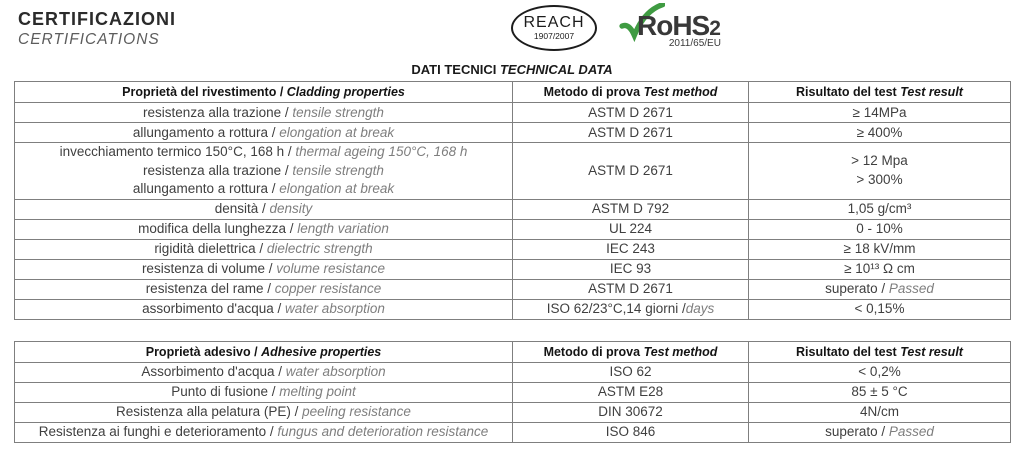  Describe the element at coordinates (879, 269) in the screenshot. I see `result-cell: ≥ 10¹³ Ω cm` at that location.